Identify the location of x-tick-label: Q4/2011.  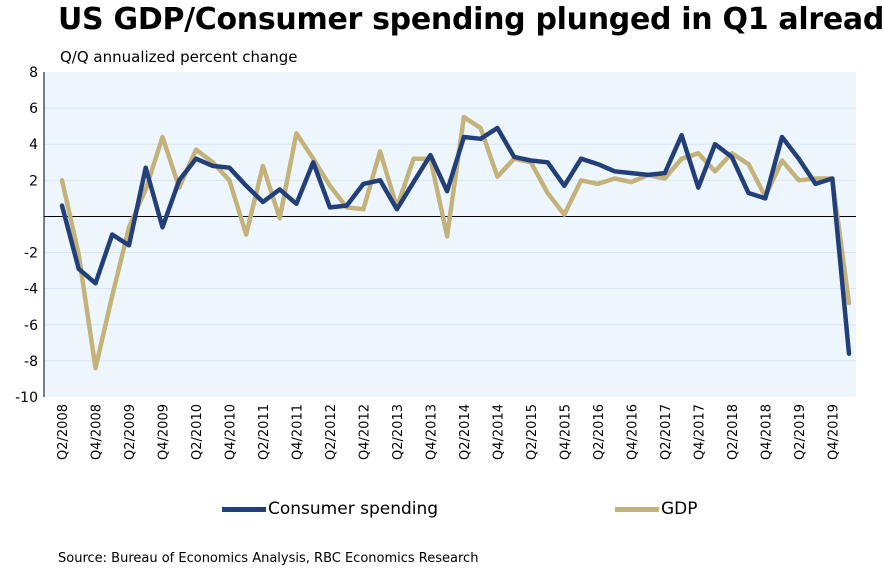
(297, 432).